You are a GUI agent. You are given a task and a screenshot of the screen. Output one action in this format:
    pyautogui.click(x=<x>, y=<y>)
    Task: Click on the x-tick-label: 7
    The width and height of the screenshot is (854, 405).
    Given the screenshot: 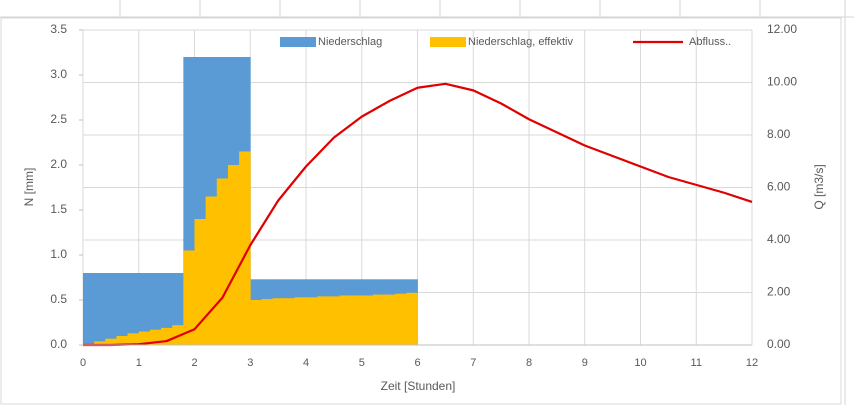 What is the action you would take?
    pyautogui.click(x=473, y=363)
    